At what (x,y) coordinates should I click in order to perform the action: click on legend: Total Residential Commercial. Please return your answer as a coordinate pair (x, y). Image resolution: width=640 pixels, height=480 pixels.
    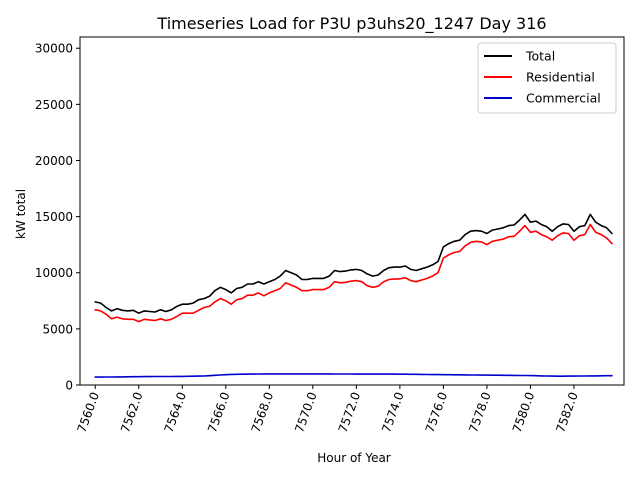
    Looking at the image, I should click on (547, 78).